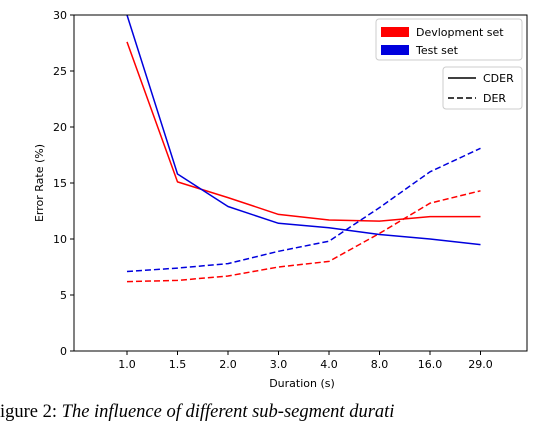  What do you see at coordinates (63, 351) in the screenshot?
I see `y-tick-label-0: 0` at bounding box center [63, 351].